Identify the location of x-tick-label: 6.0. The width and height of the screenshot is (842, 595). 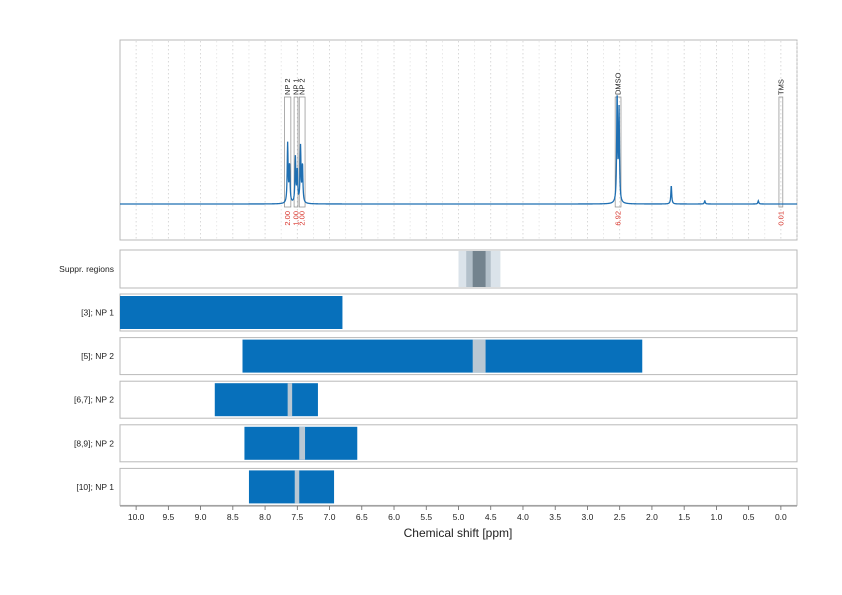
(394, 517).